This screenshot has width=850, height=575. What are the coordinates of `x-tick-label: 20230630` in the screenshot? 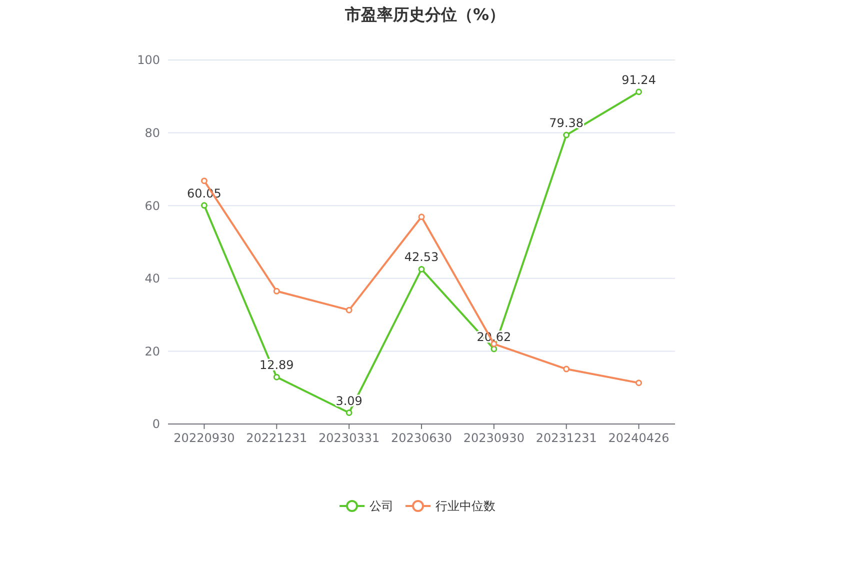 It's located at (421, 438).